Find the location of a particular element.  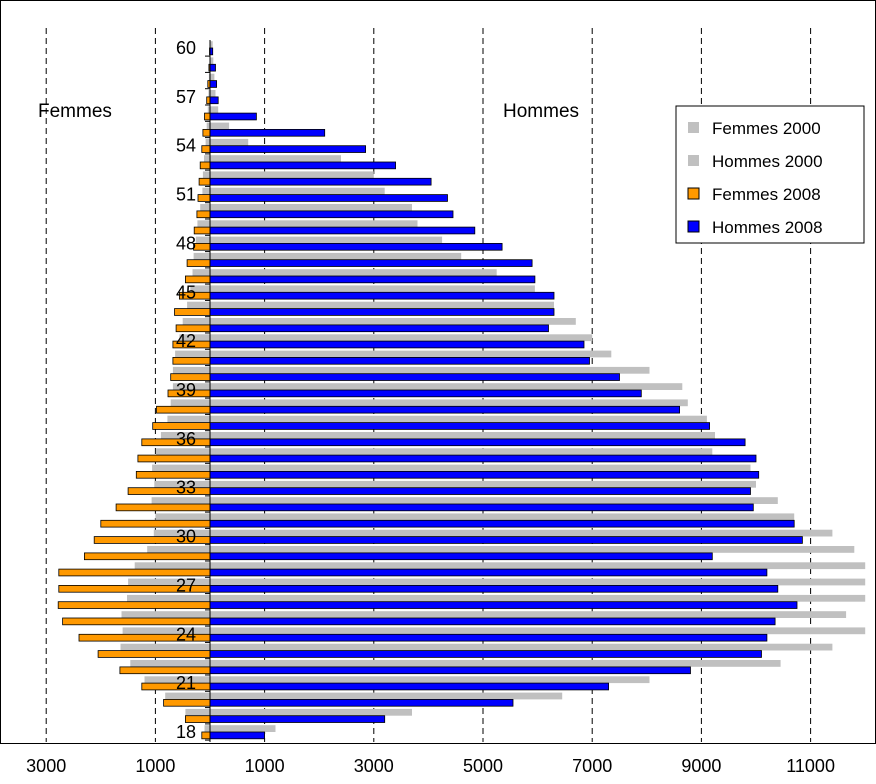

legend-swatch-hommes-2008 is located at coordinates (693, 226).